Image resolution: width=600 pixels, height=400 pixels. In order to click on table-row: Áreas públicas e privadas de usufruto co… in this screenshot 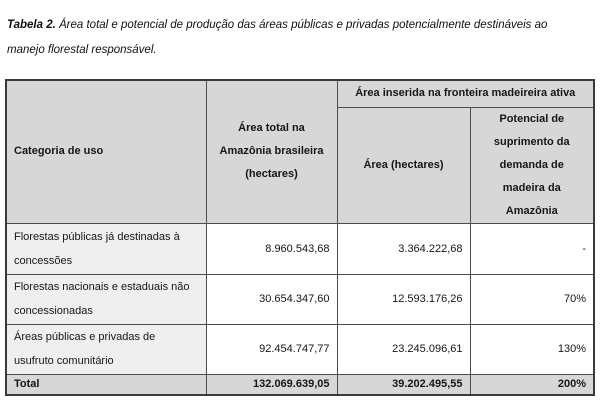, I will do `click(300, 349)`.